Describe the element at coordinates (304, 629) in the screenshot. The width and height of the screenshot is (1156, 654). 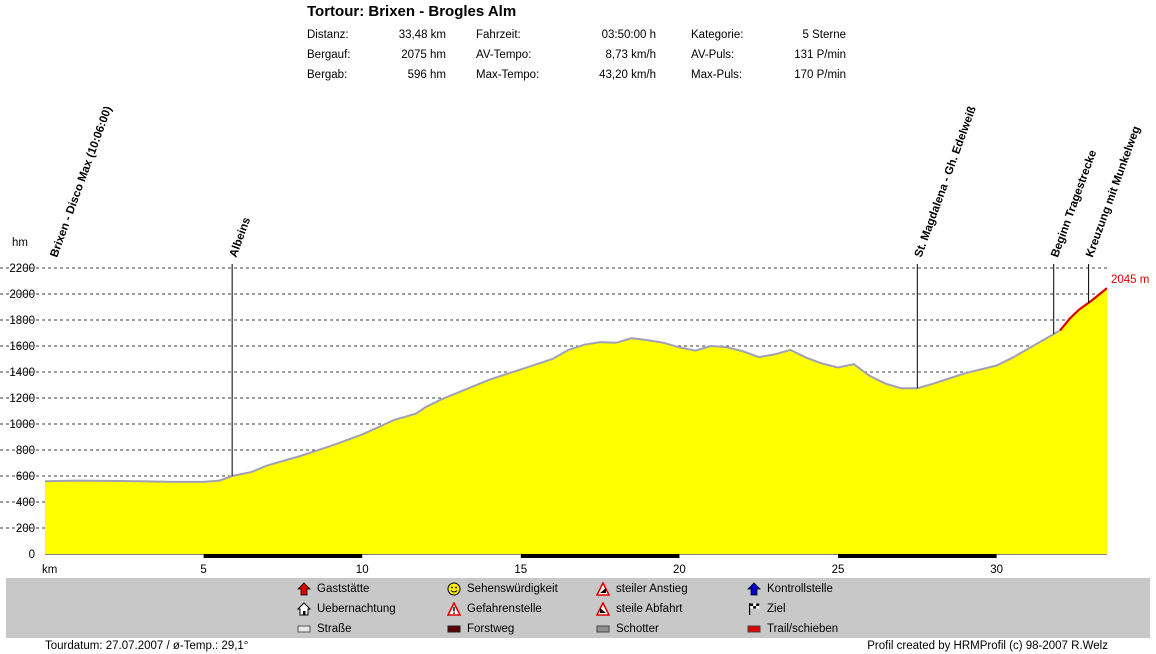
I see `road-icon` at that location.